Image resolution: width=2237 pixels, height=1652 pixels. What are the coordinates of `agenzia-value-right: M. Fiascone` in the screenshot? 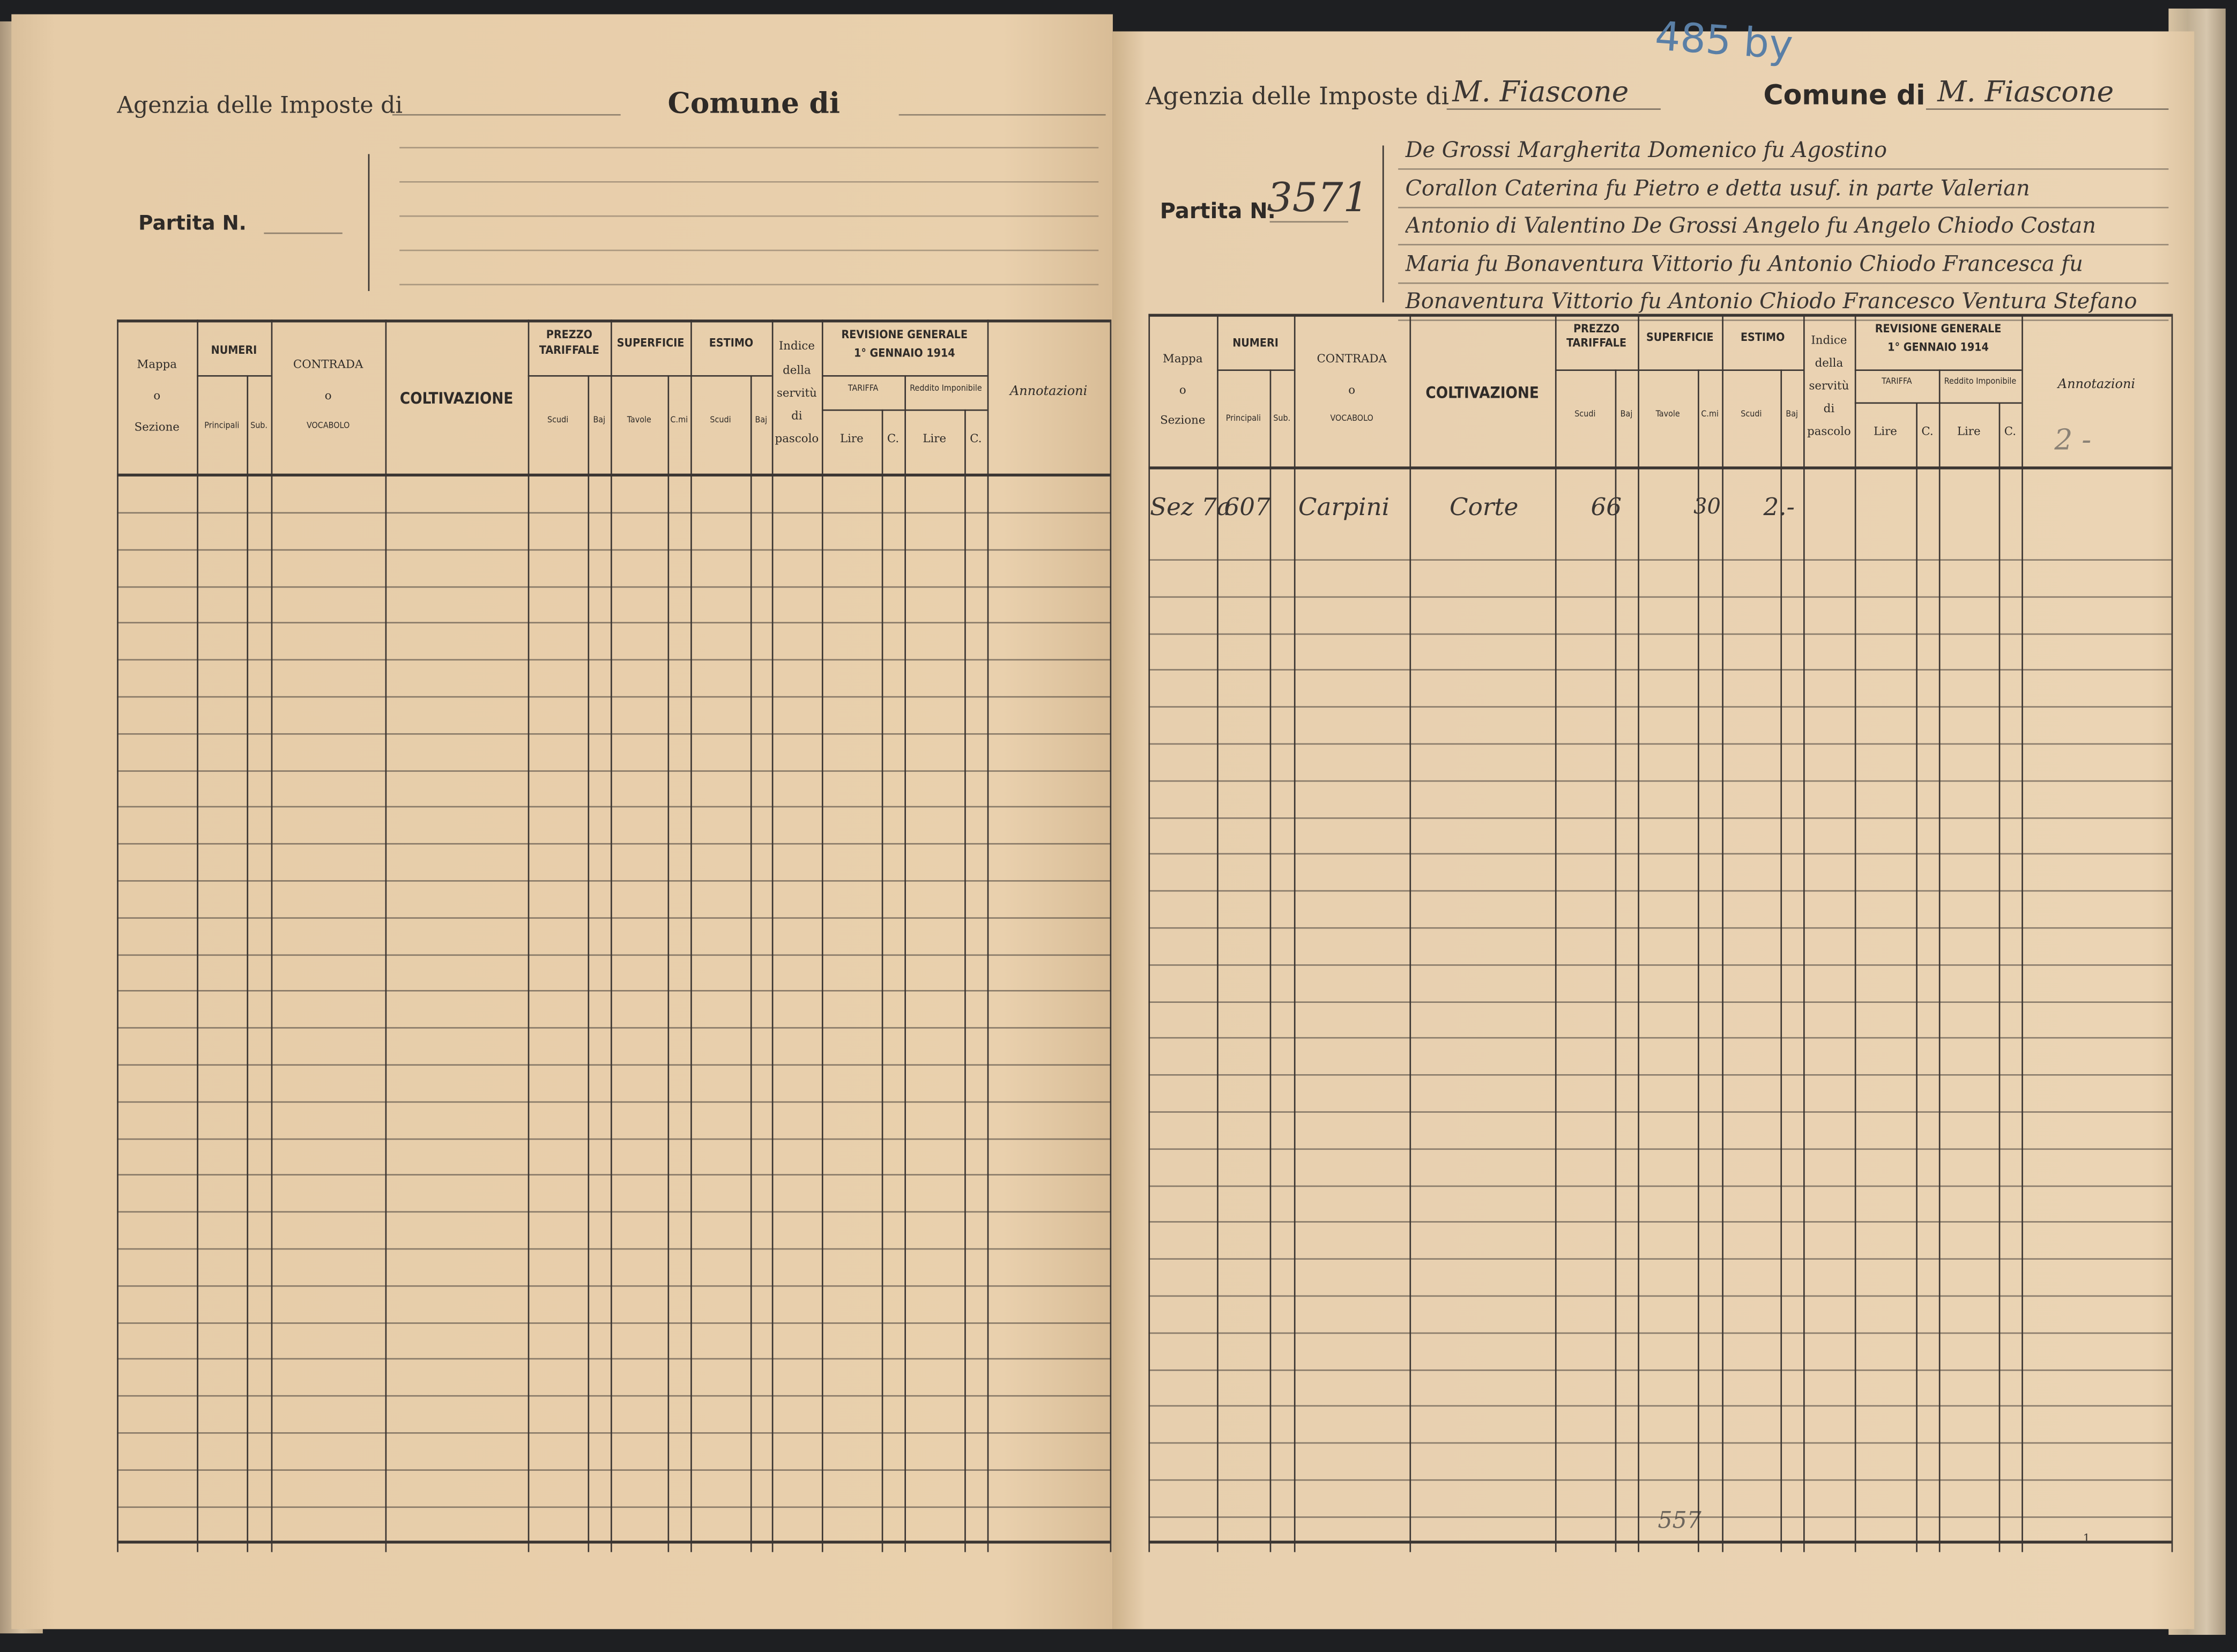 It's located at (1540, 91).